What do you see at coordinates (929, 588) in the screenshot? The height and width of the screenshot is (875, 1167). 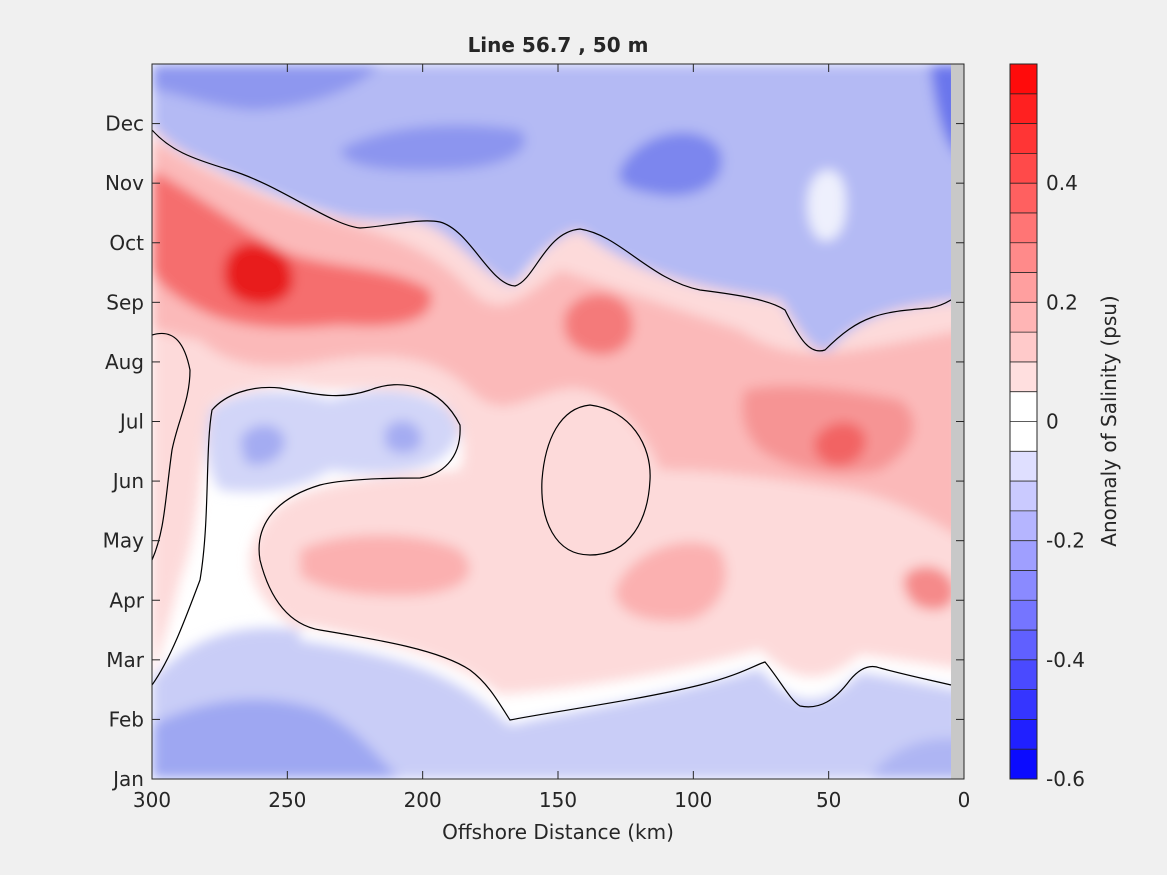 I see `positive-region-apr-east` at bounding box center [929, 588].